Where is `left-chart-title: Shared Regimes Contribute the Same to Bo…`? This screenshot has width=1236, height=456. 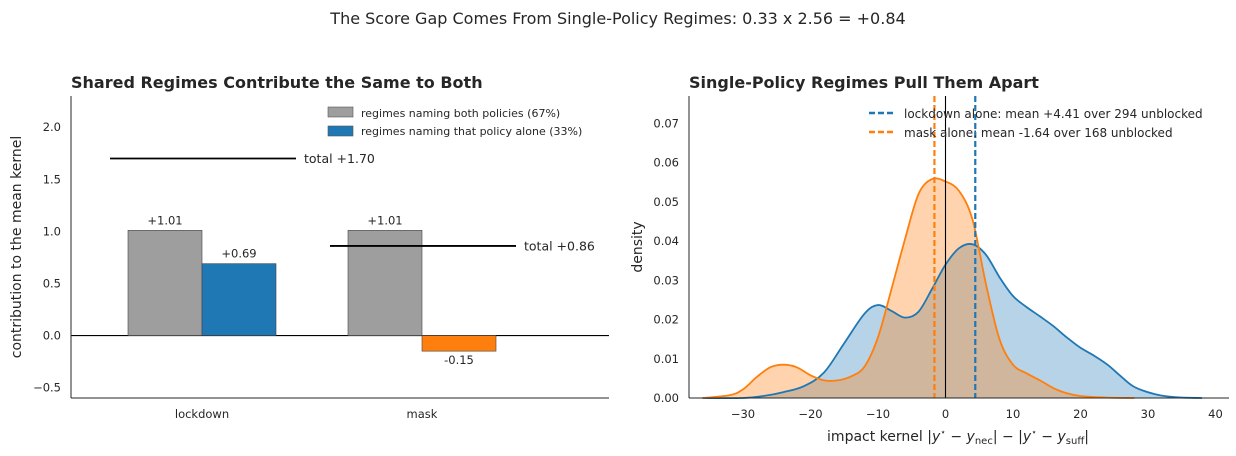 left-chart-title: Shared Regimes Contribute the Same to Bo… is located at coordinates (277, 82).